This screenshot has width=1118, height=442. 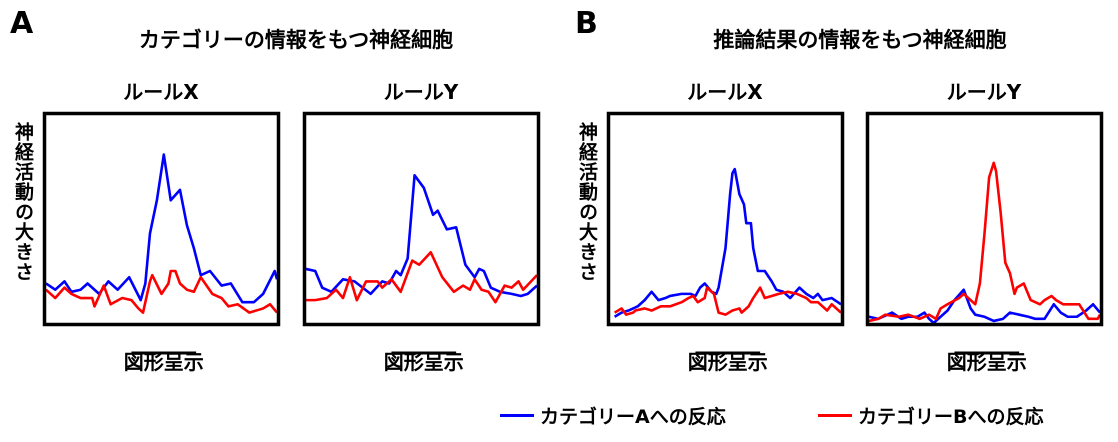 What do you see at coordinates (22, 23) in the screenshot?
I see `panel-letter-a: A` at bounding box center [22, 23].